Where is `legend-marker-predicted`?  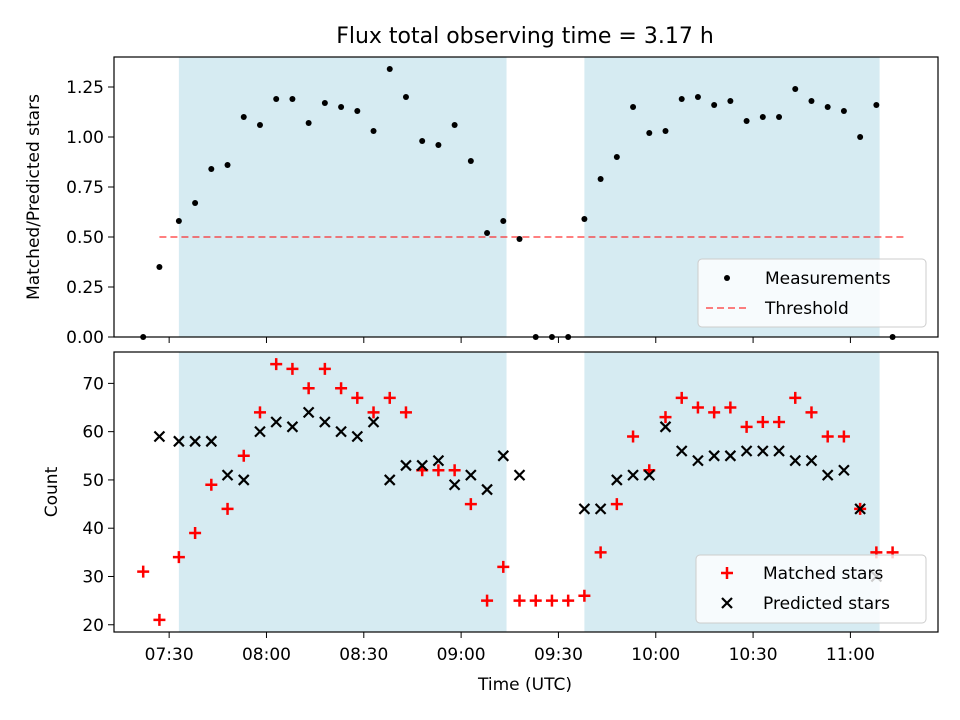
legend-marker-predicted is located at coordinates (727, 603).